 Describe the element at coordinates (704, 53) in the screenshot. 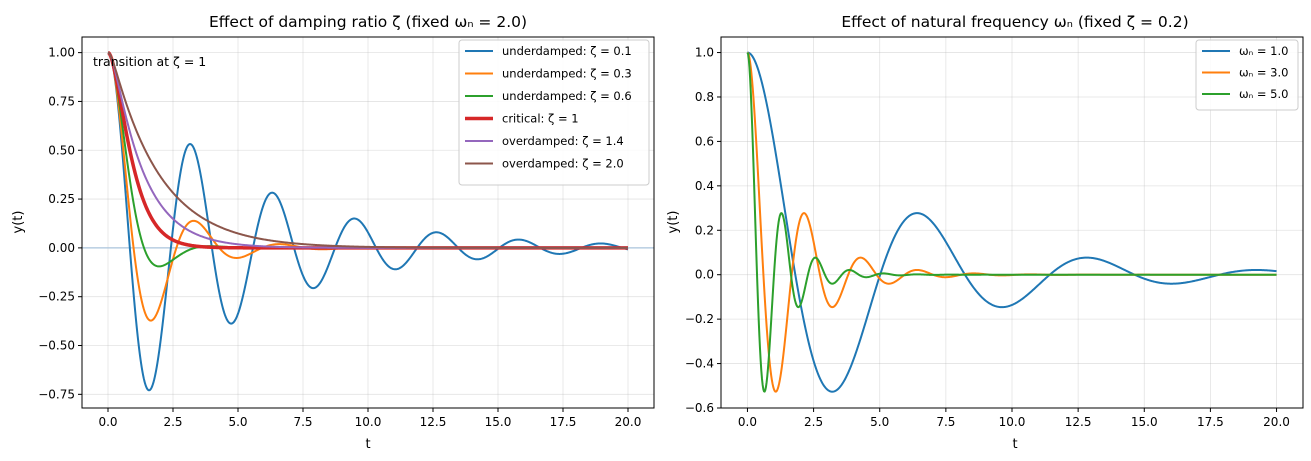

I see `y-tick-label: 1.0` at that location.